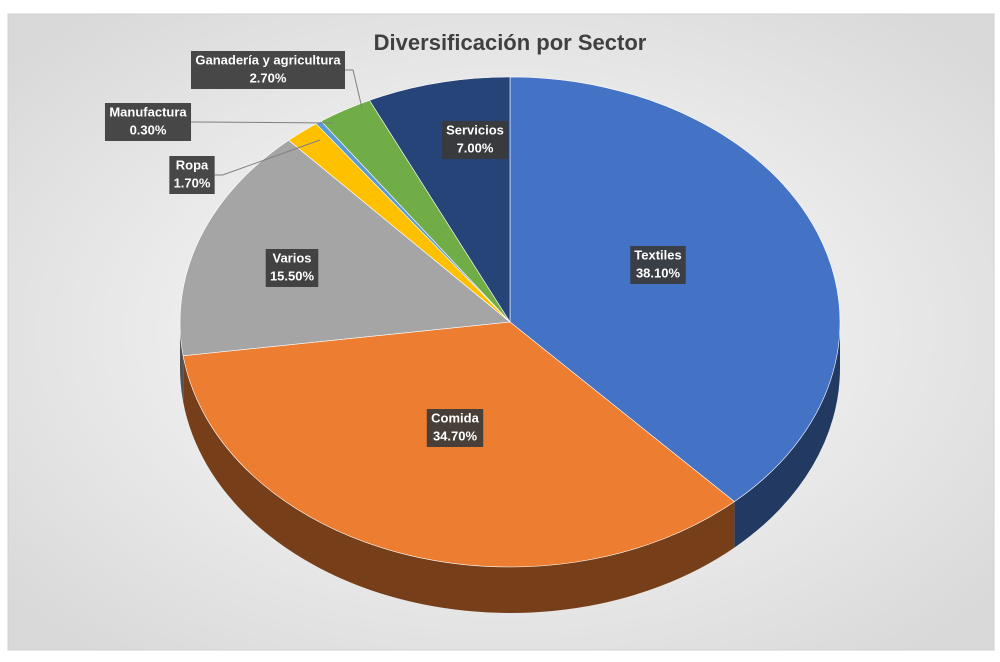  I want to click on data-label: Manufactura 0.30%, so click(219, 122).